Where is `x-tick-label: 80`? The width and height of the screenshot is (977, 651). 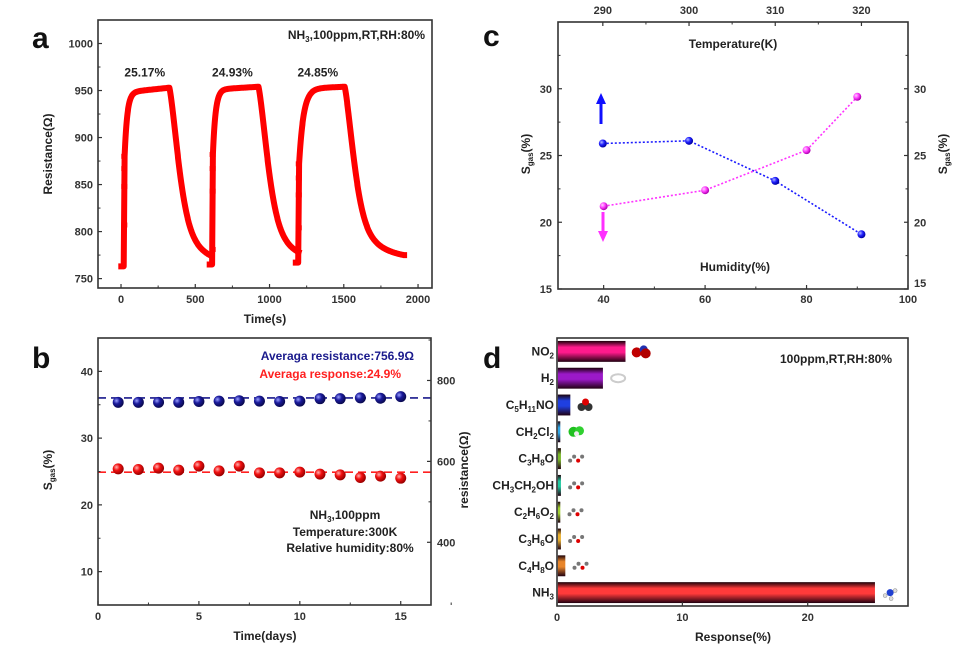 x-tick-label: 80 is located at coordinates (806, 300).